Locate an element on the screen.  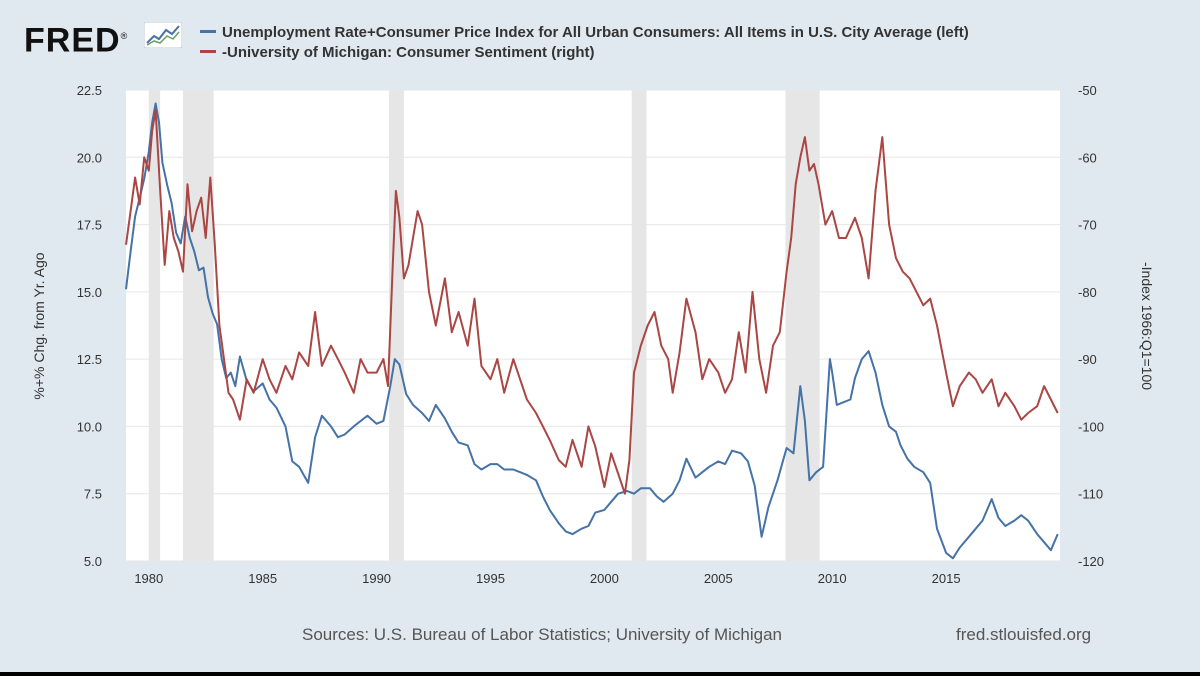
fred-logo: FRED® is located at coordinates (76, 38).